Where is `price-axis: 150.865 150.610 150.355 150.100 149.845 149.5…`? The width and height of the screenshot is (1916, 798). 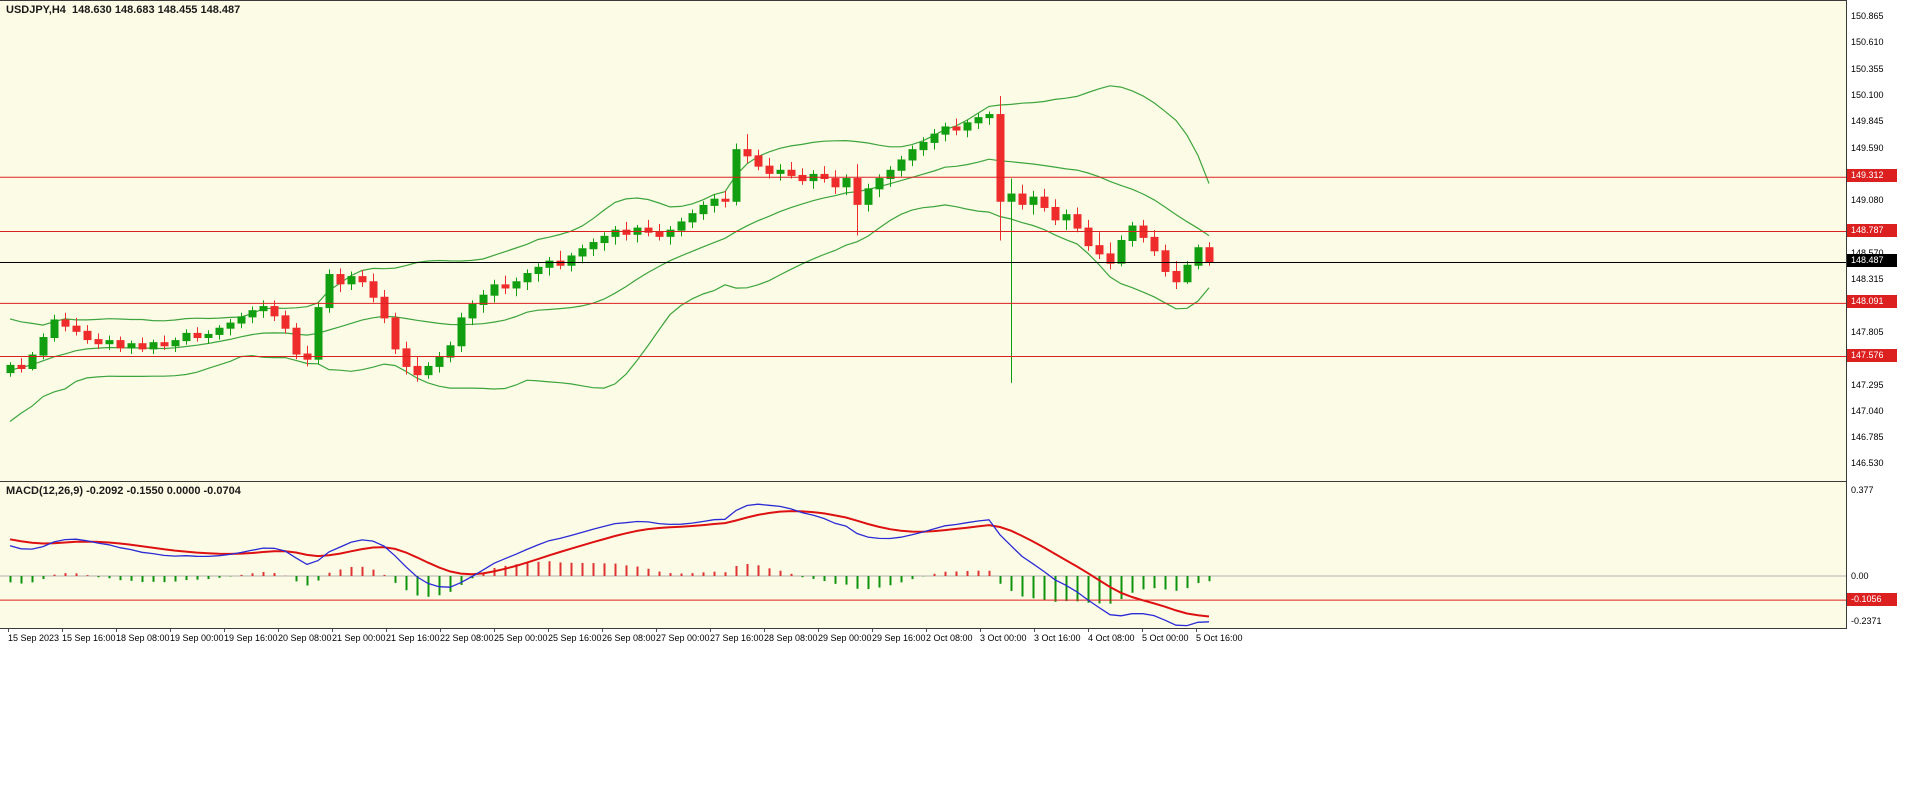
price-axis: 150.865 150.610 150.355 150.100 149.845 149.5… is located at coordinates (1881, 314).